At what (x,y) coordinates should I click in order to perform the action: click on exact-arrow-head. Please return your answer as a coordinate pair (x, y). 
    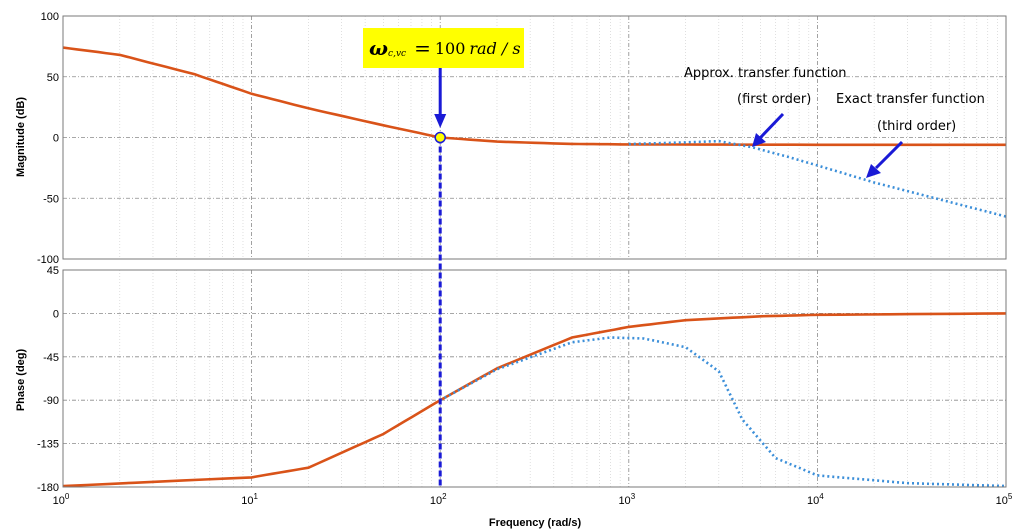
    Looking at the image, I should click on (873, 171).